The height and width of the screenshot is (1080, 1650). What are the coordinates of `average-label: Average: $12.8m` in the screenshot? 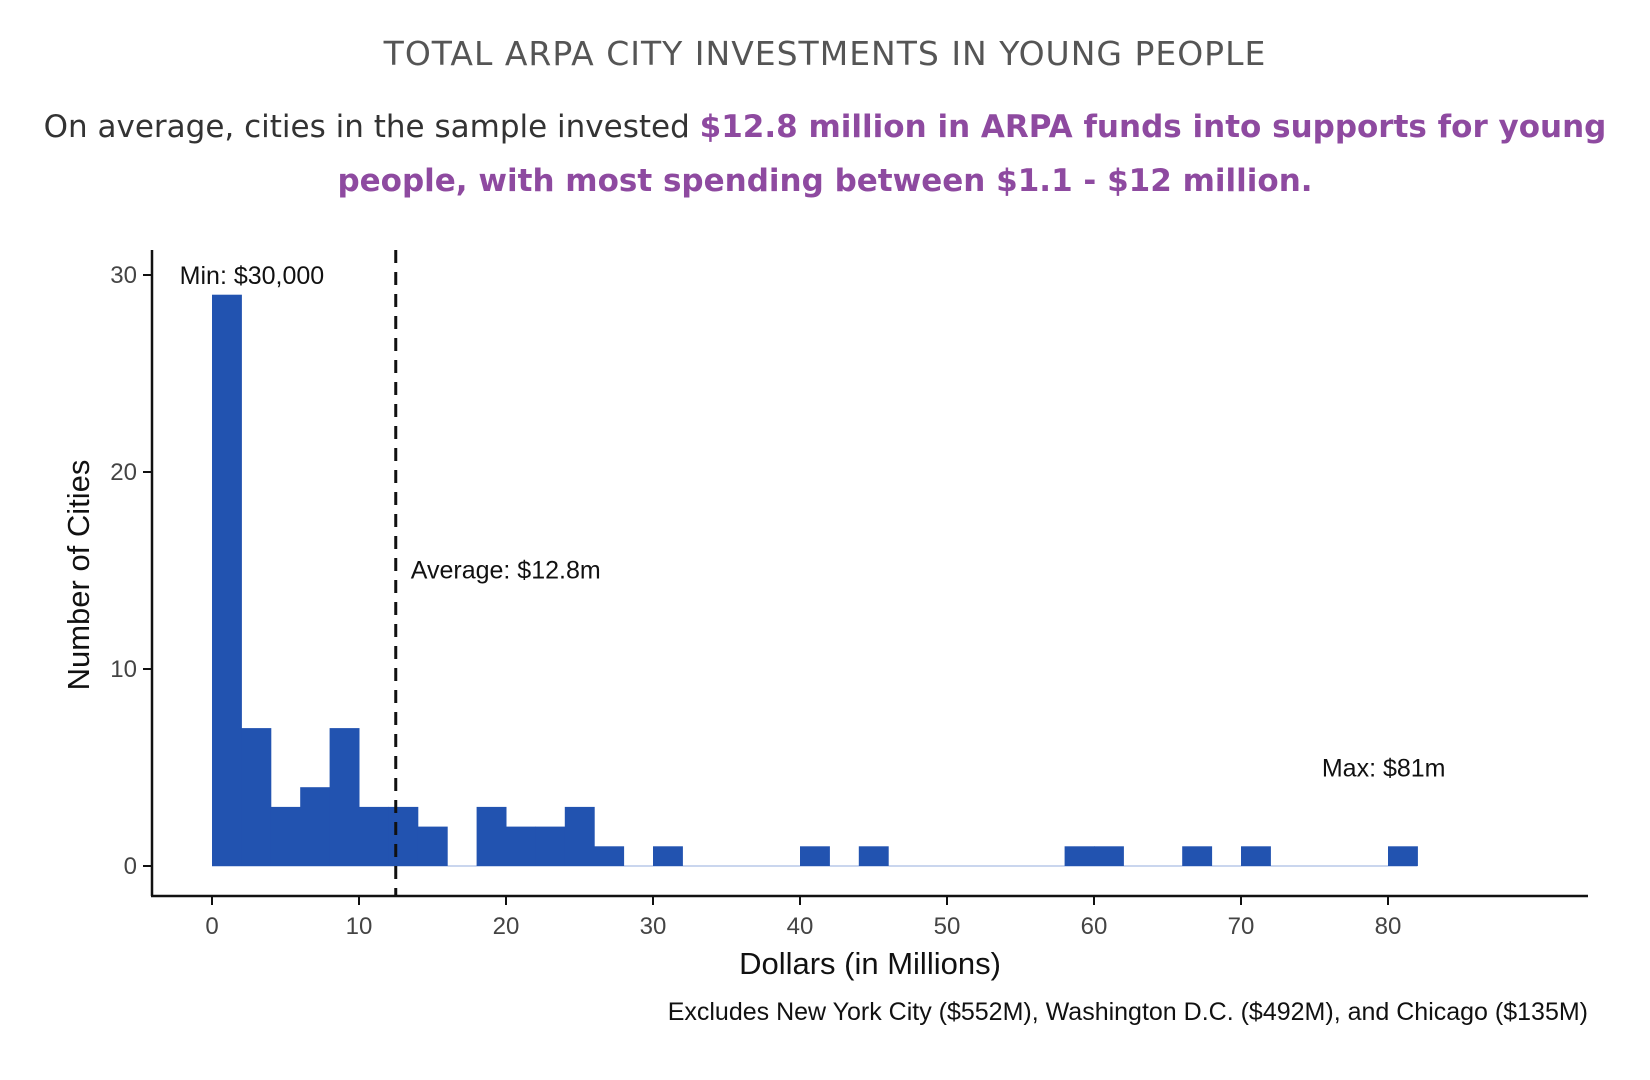 It's located at (506, 571).